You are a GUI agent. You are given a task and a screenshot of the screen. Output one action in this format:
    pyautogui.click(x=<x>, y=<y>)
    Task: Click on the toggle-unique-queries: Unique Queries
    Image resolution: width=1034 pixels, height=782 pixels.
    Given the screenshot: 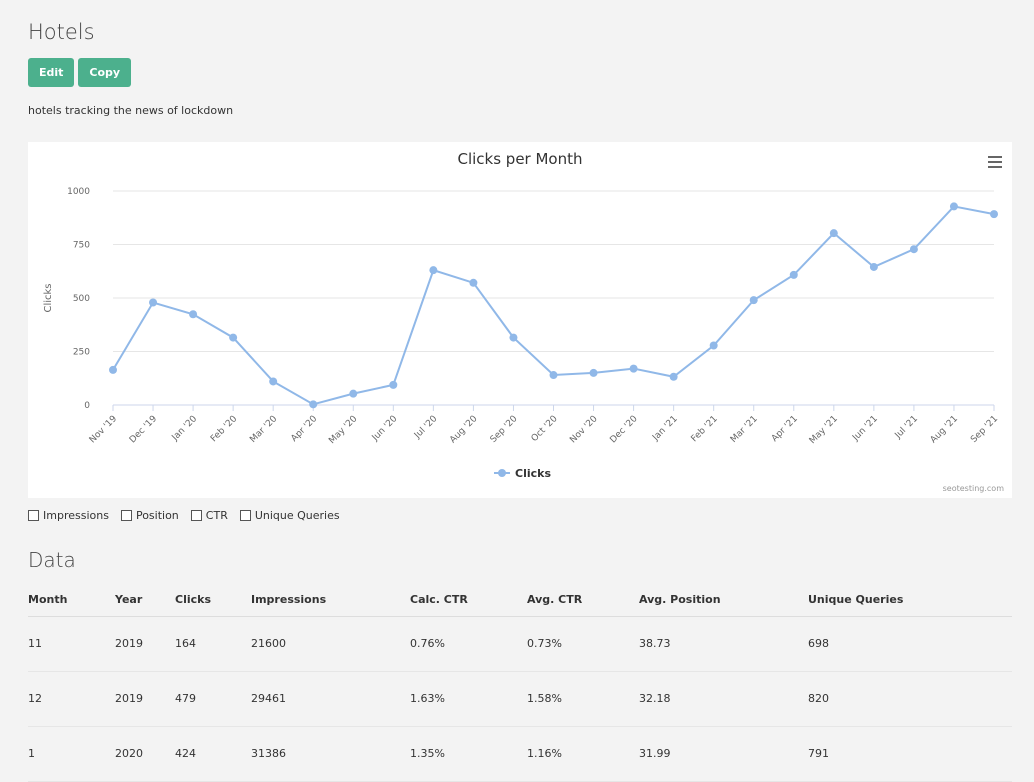 What is the action you would take?
    pyautogui.click(x=289, y=515)
    